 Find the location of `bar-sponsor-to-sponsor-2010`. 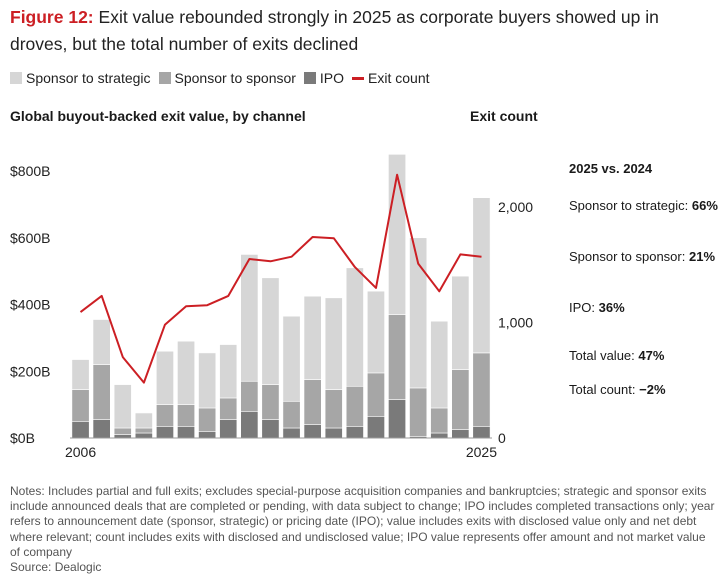

bar-sponsor-to-sponsor-2010 is located at coordinates (164, 415).